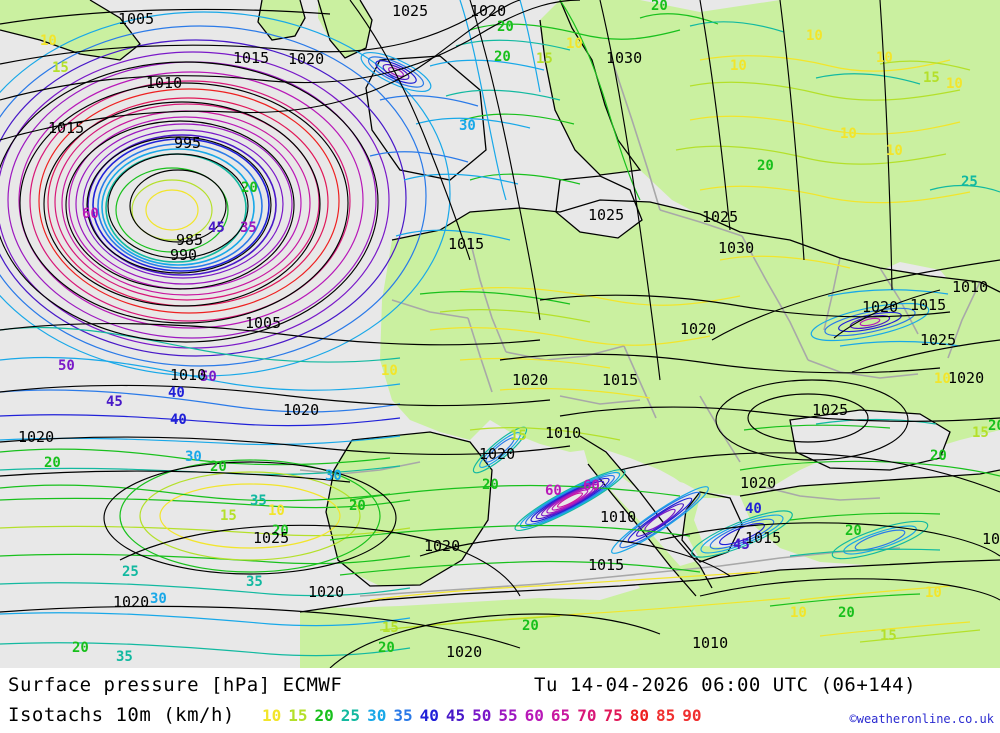  What do you see at coordinates (508, 715) in the screenshot?
I see `legend-value-55: 55` at bounding box center [508, 715].